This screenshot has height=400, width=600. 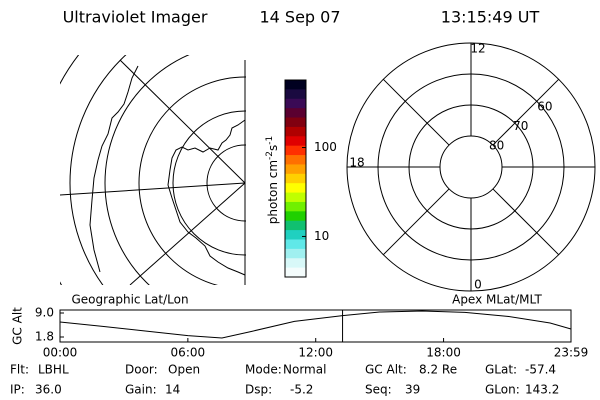 What do you see at coordinates (356, 163) in the screenshot?
I see `mlt-label: 18` at bounding box center [356, 163].